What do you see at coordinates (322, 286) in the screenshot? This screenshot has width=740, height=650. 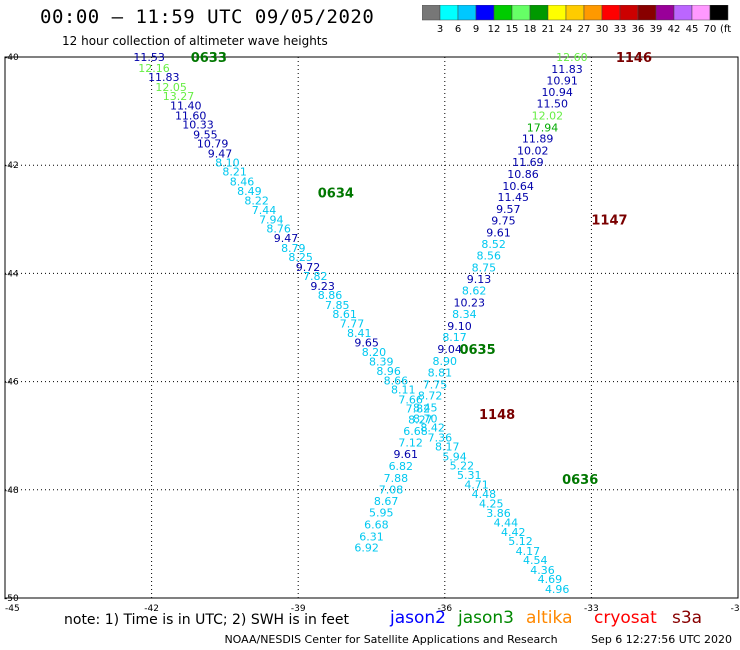 I see `wave-height-point: 9.23` at bounding box center [322, 286].